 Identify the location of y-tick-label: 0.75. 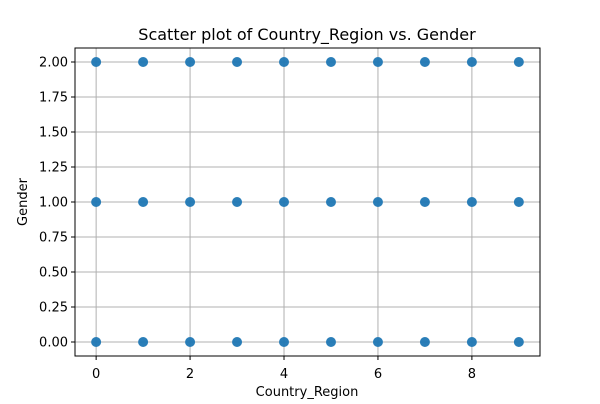
(53, 238).